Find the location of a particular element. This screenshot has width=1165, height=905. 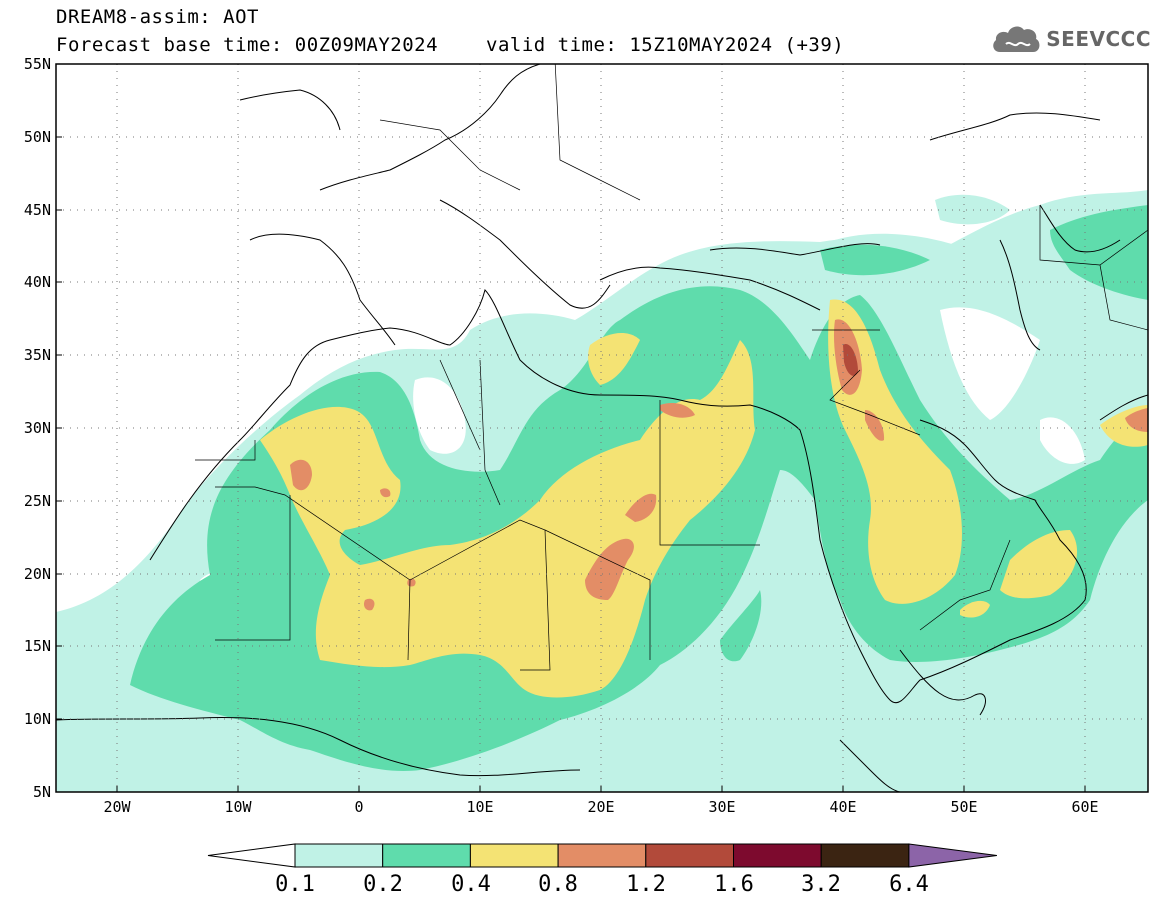

lon-label: 10E is located at coordinates (479, 807).